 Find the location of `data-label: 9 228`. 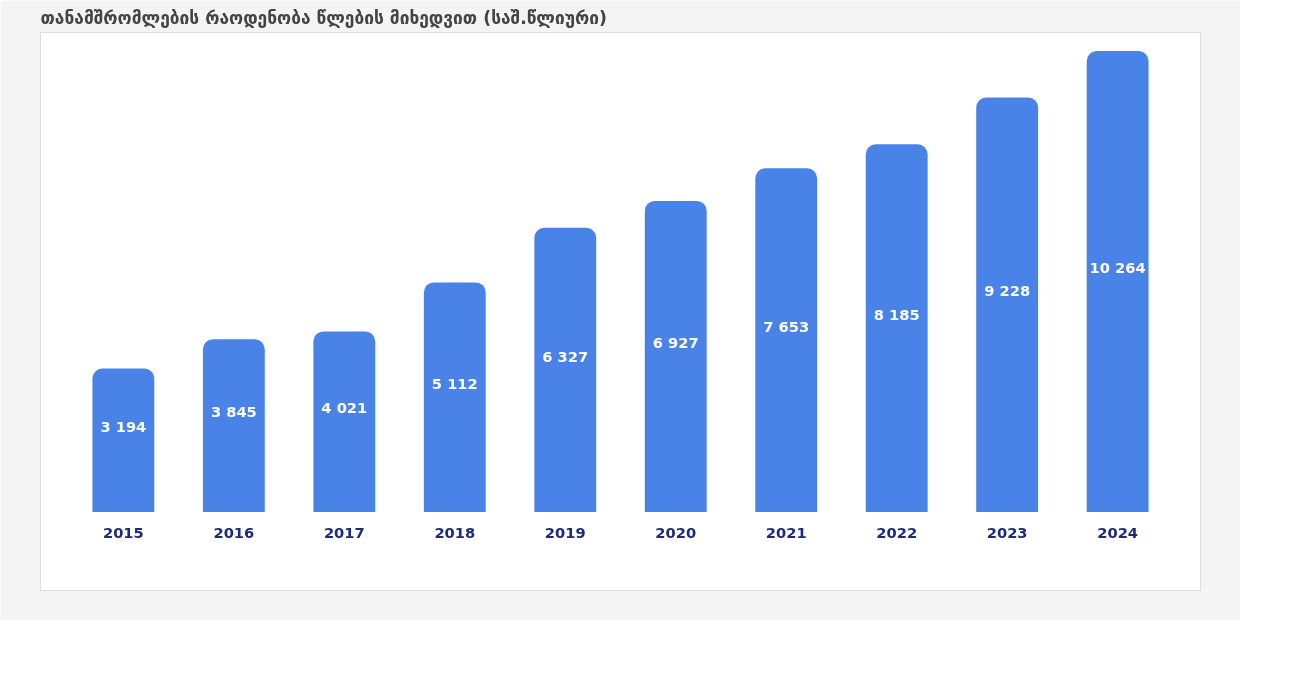

data-label: 9 228 is located at coordinates (1007, 291).